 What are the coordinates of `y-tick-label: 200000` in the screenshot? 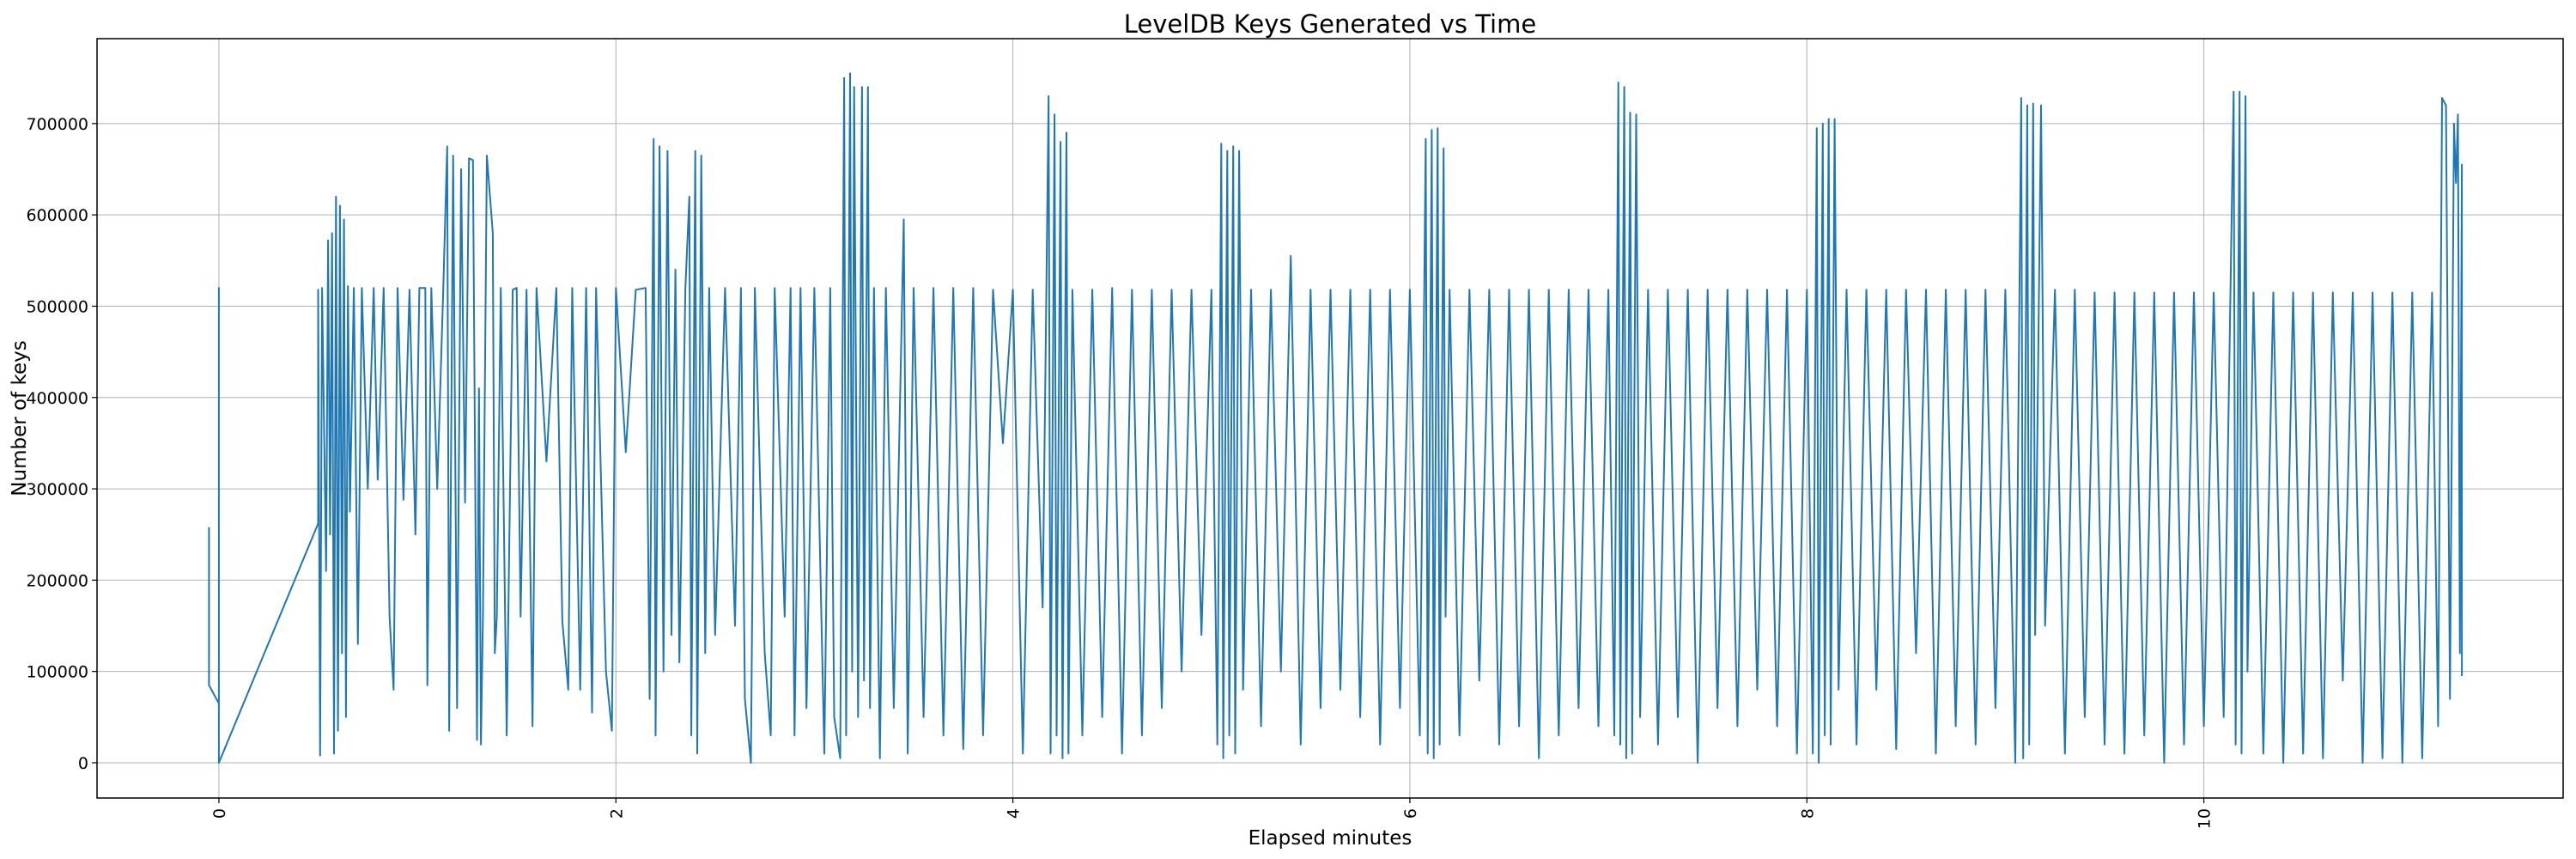 It's located at (57, 580).